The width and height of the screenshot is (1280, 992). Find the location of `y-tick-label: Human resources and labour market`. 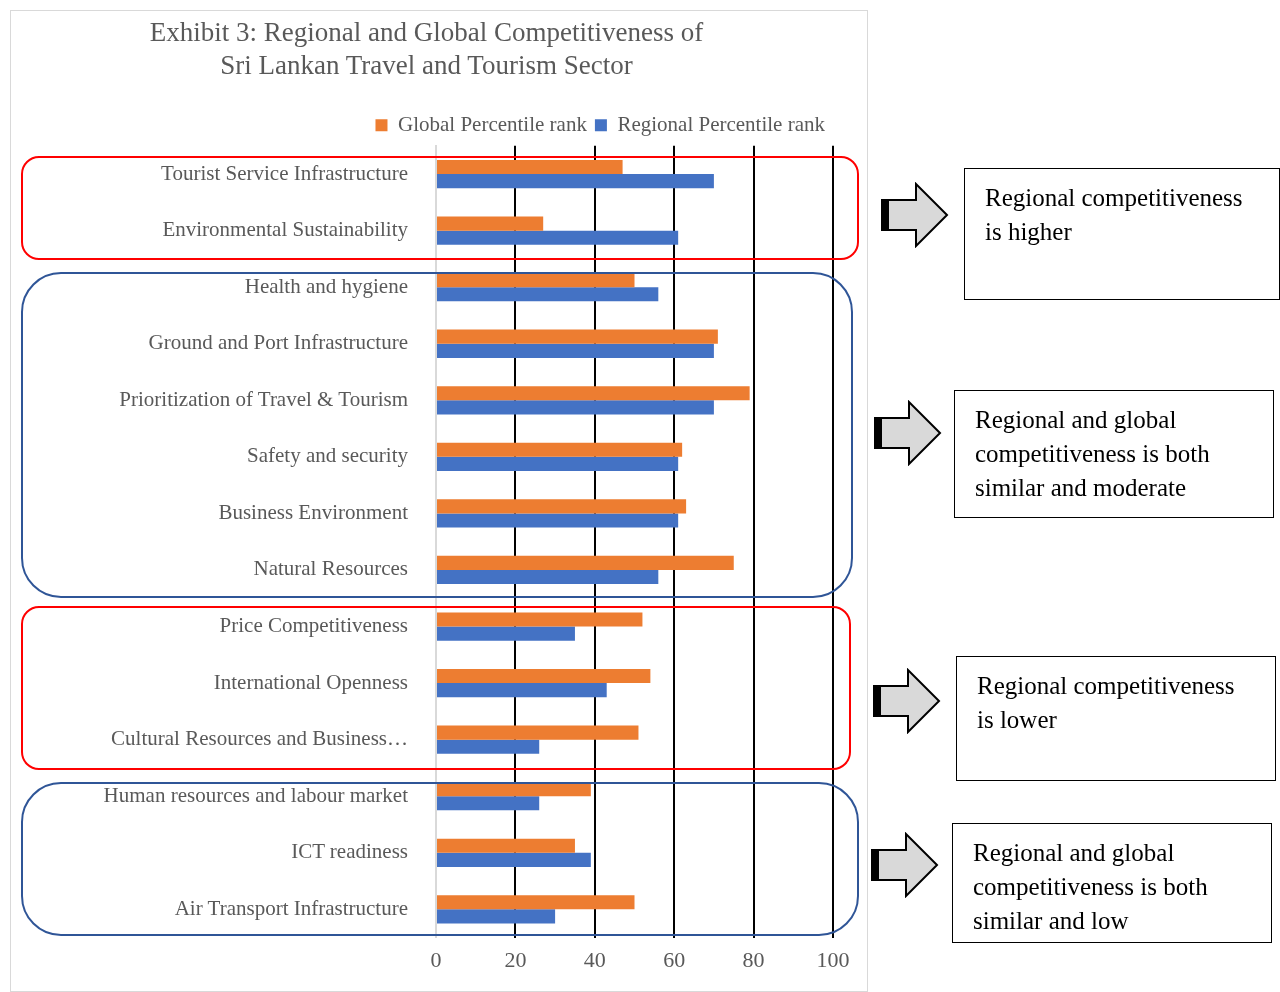

y-tick-label: Human resources and labour market is located at coordinates (256, 794).